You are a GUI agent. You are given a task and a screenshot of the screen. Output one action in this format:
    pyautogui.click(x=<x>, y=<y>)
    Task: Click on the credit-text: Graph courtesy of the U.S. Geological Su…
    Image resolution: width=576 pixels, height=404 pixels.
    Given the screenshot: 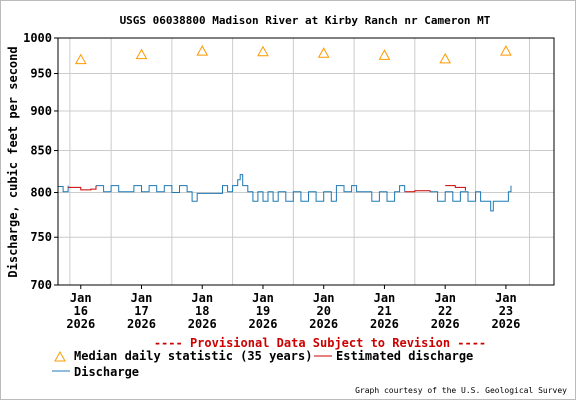 What is the action you would take?
    pyautogui.click(x=461, y=390)
    